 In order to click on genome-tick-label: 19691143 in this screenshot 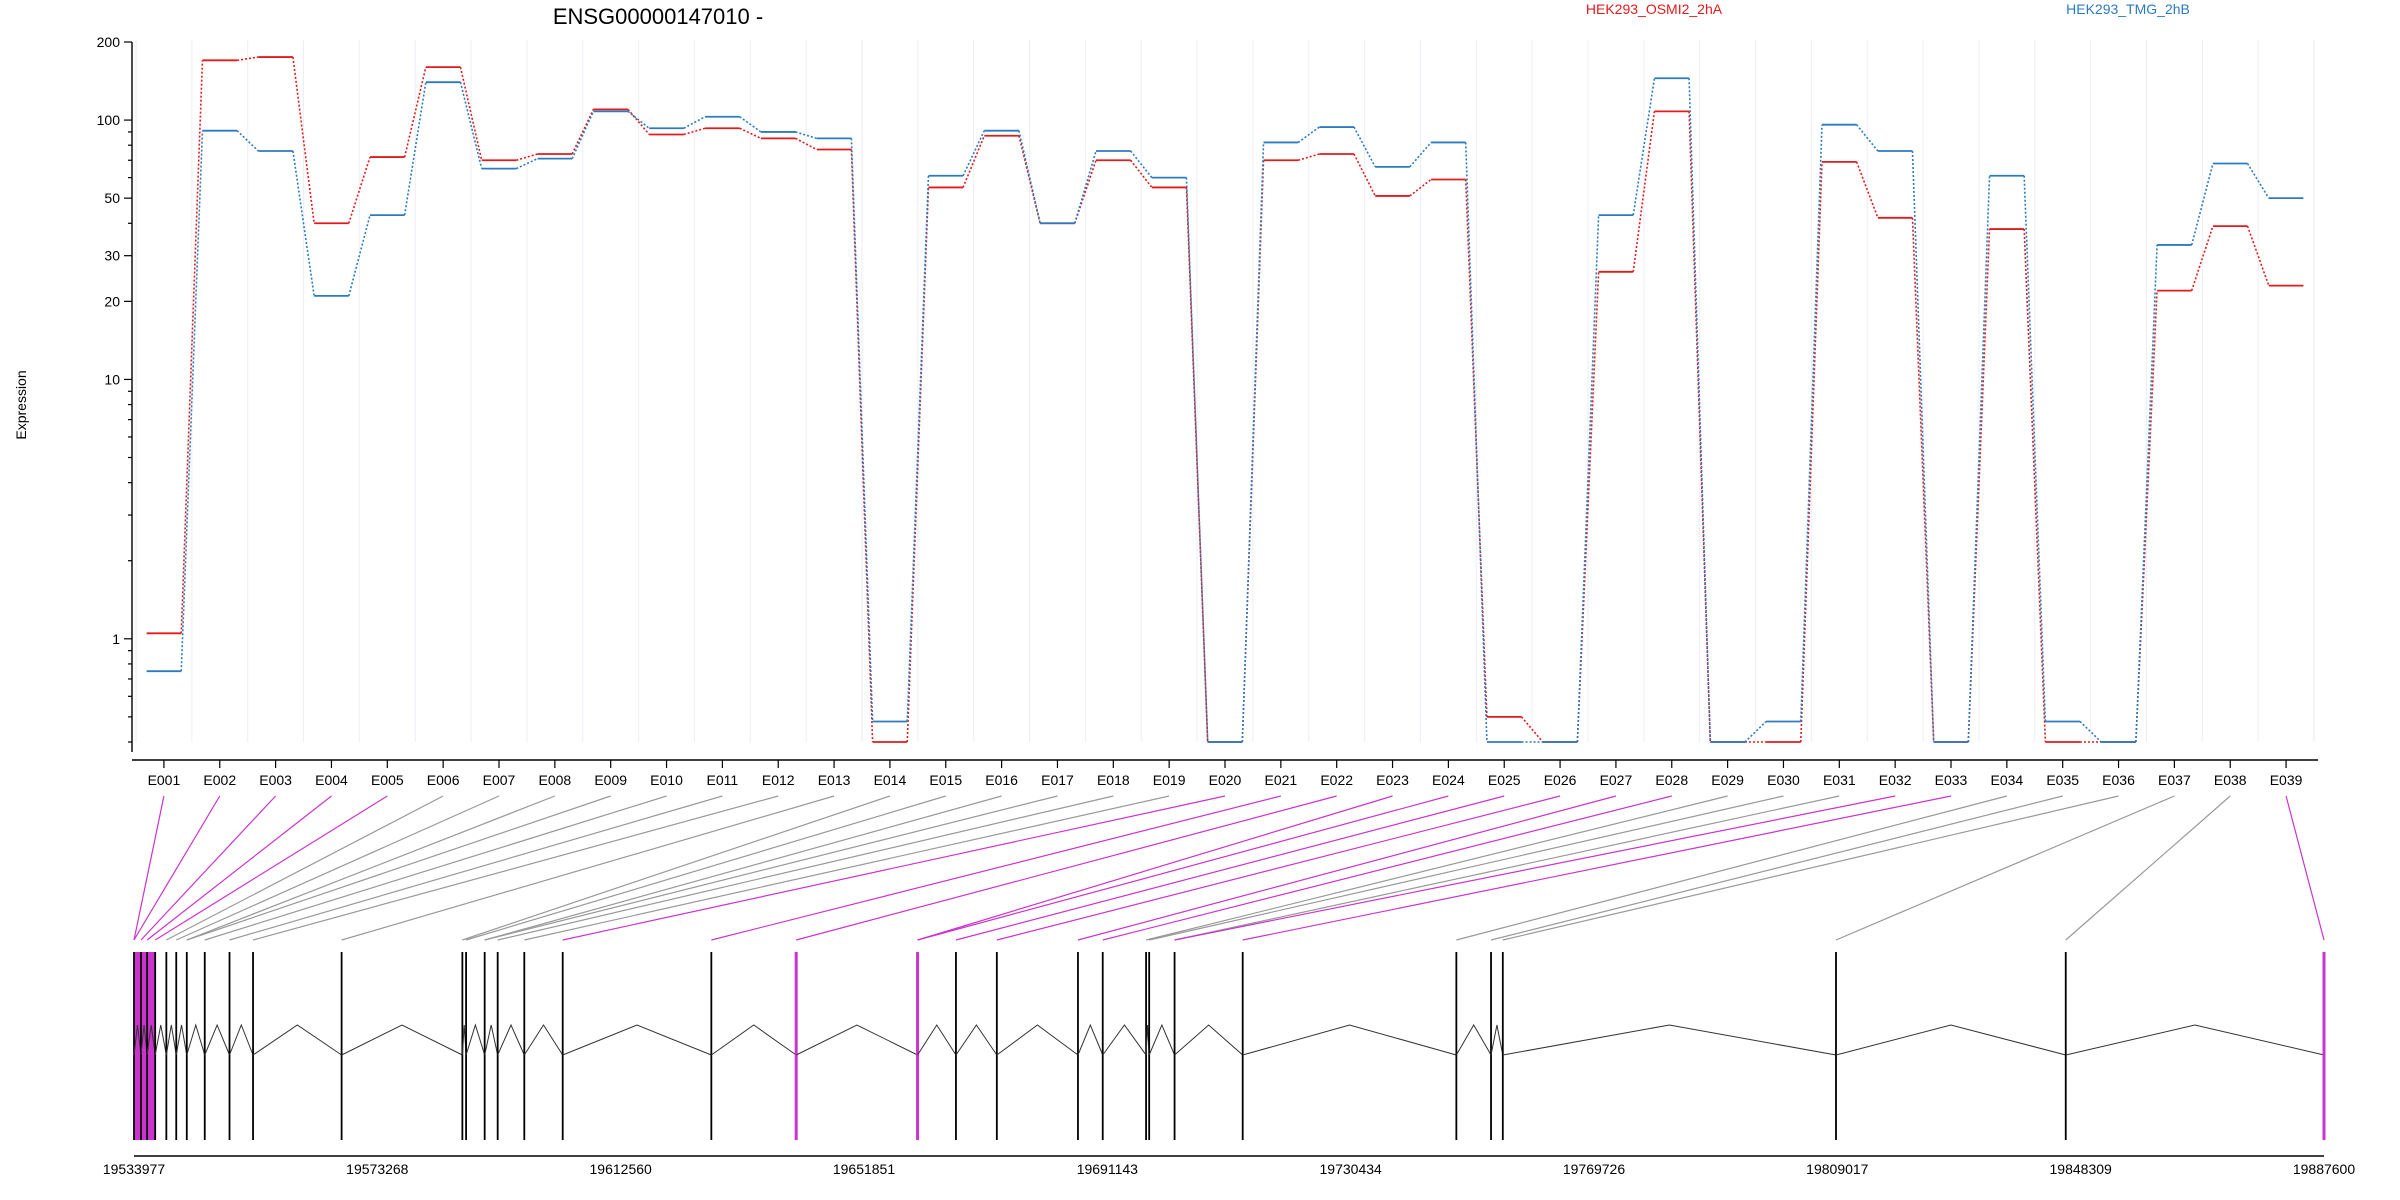, I will do `click(1107, 1169)`.